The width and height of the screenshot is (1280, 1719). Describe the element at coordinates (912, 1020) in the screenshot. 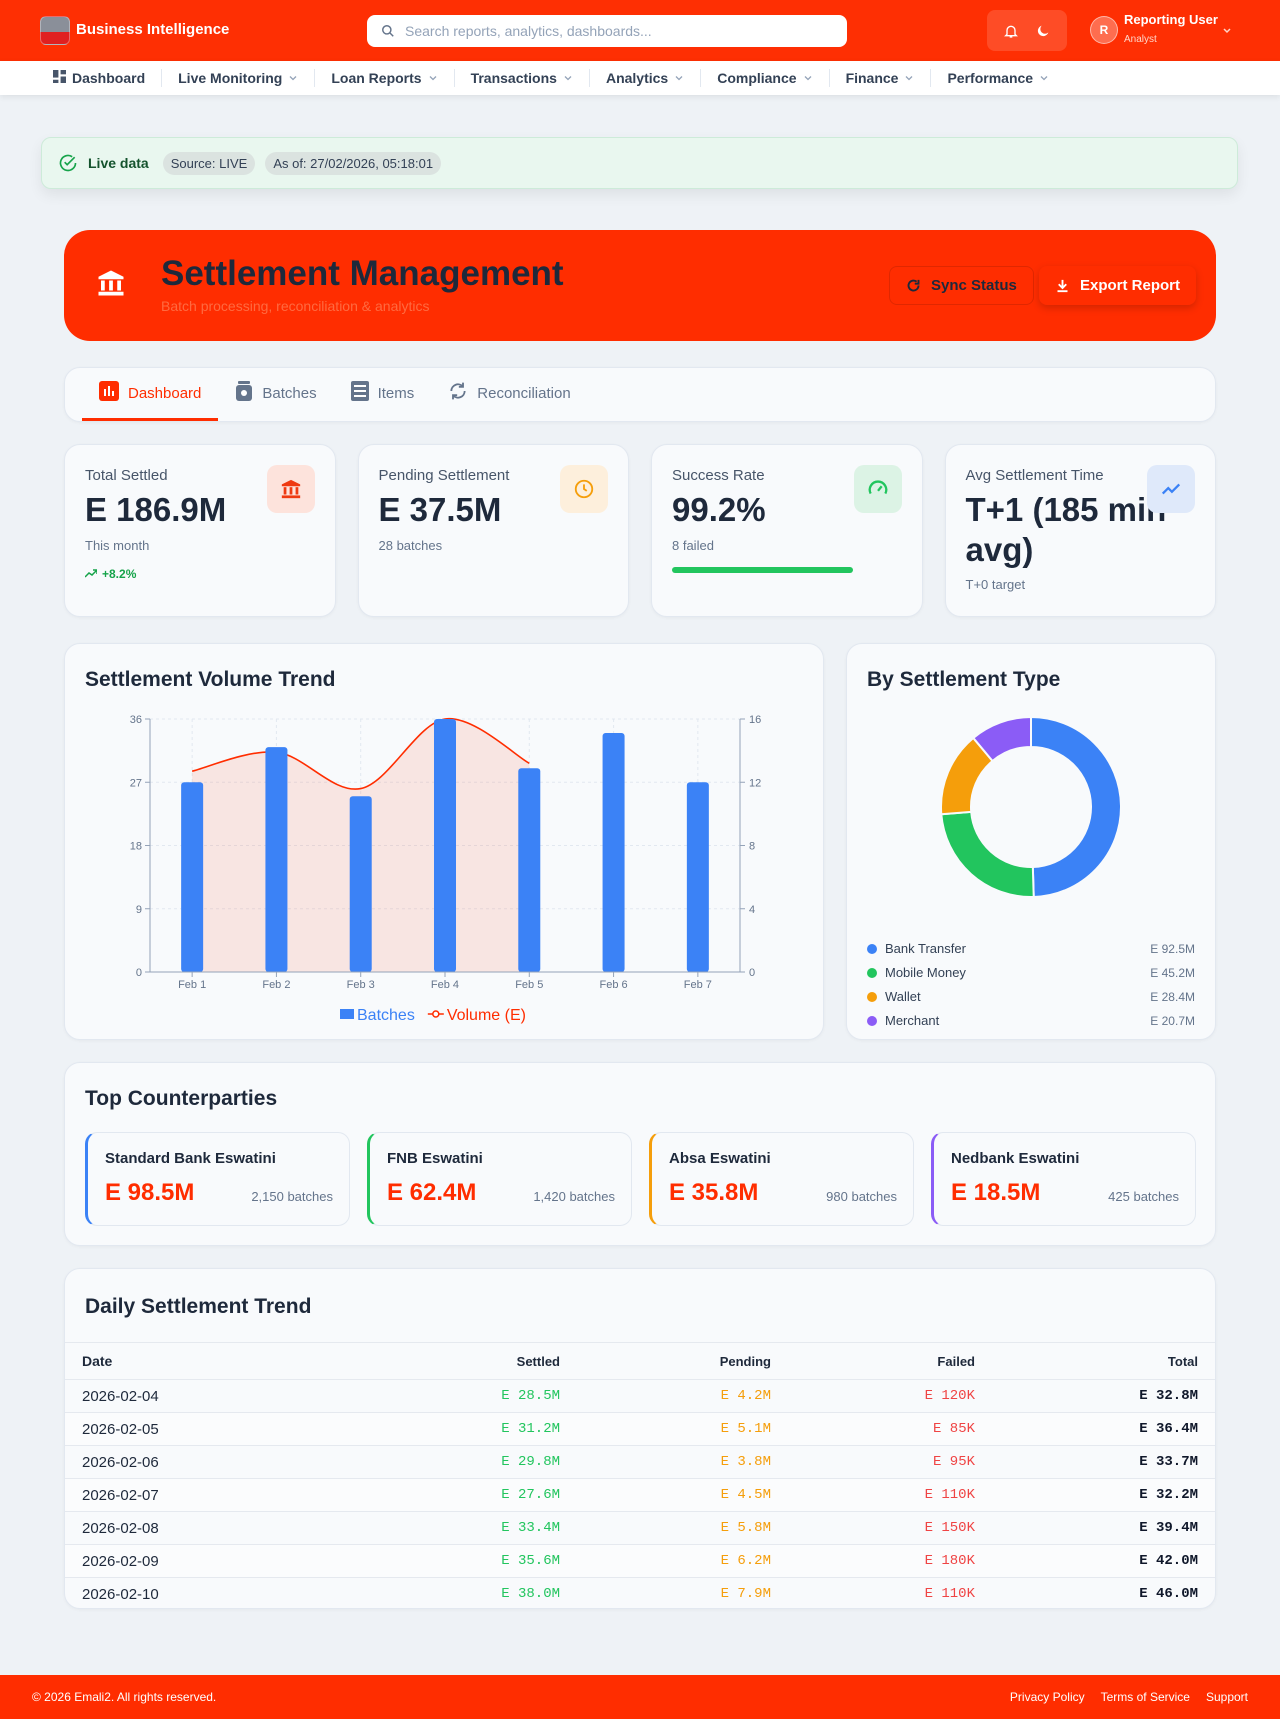

I see `legend-label: Merchant` at that location.